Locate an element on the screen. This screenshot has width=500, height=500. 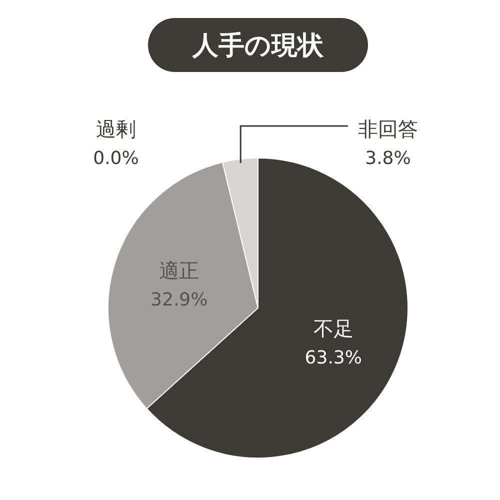
chart-title: 人手の現状 is located at coordinates (258, 46).